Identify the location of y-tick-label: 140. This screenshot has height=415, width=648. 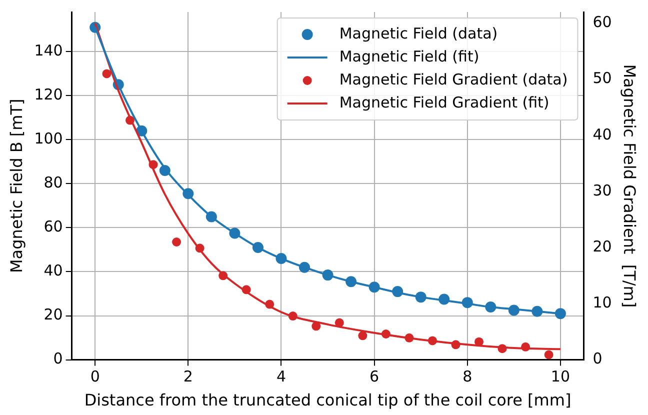
(48, 51).